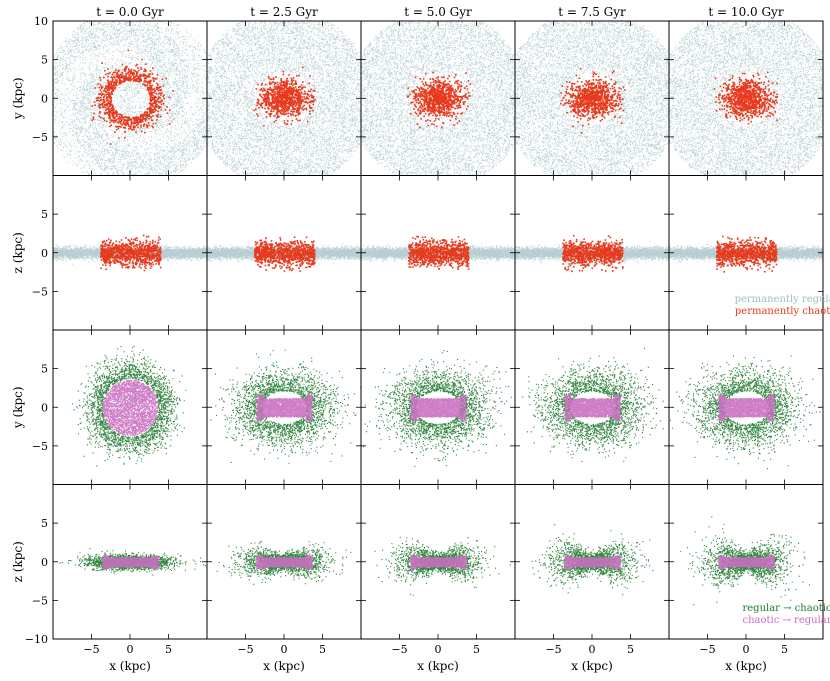 The height and width of the screenshot is (681, 830). Describe the element at coordinates (786, 620) in the screenshot. I see `legend-entry: chaotic → regular` at that location.